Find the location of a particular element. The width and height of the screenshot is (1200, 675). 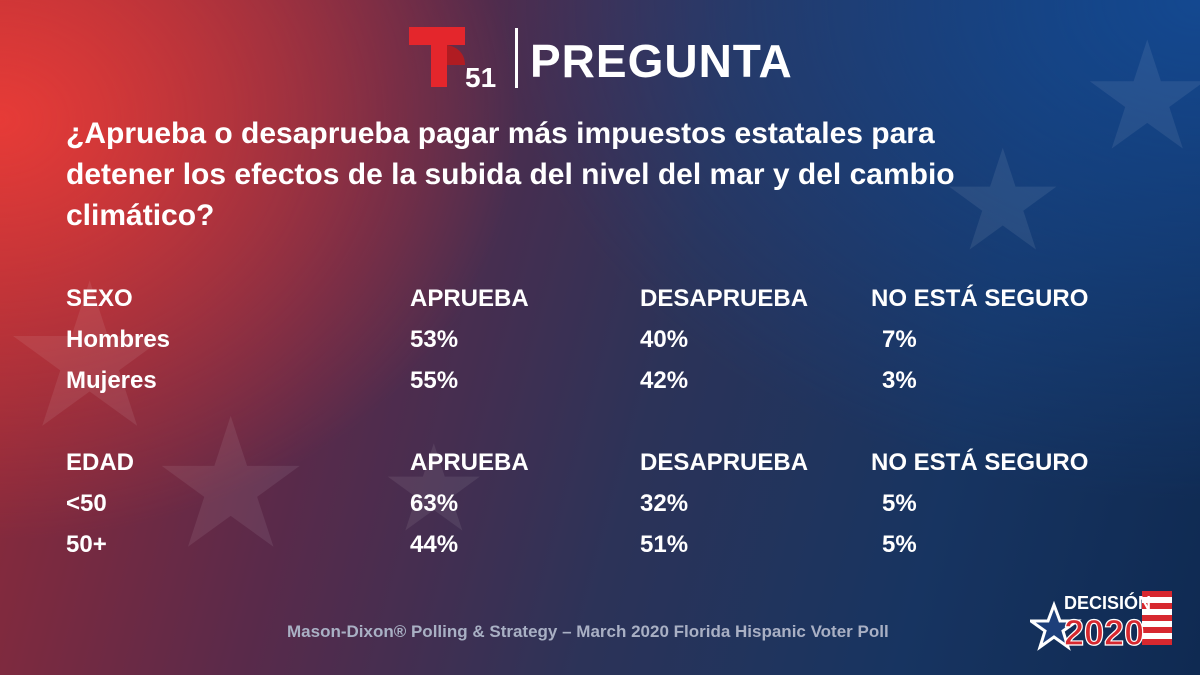

star-icon: ★ is located at coordinates (1140, 97).